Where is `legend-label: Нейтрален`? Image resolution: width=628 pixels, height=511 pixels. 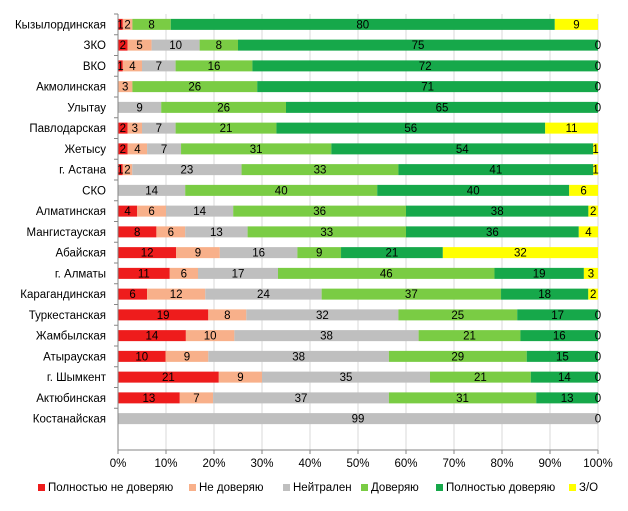 legend-label: Нейтрален is located at coordinates (322, 488).